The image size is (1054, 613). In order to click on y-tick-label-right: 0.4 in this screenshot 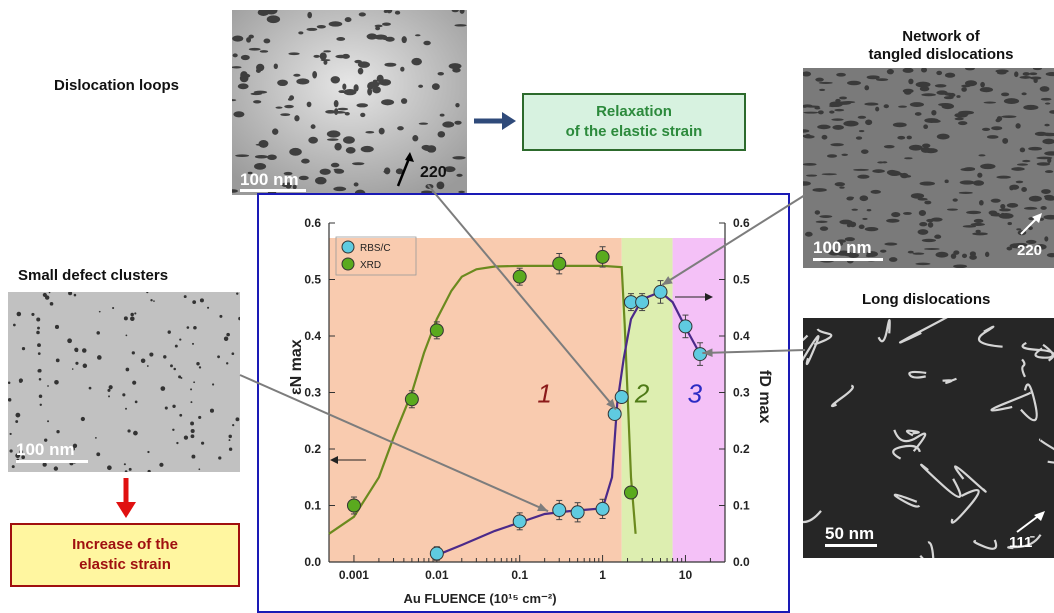, I will do `click(741, 336)`.